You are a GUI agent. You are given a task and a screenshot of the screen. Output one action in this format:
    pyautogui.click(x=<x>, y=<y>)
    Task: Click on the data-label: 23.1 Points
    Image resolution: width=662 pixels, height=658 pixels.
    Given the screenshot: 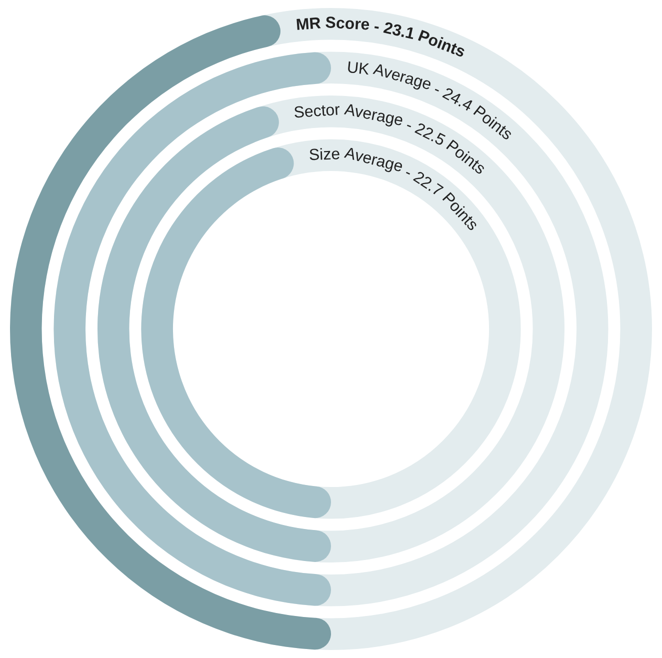 What is the action you would take?
    pyautogui.click(x=425, y=41)
    